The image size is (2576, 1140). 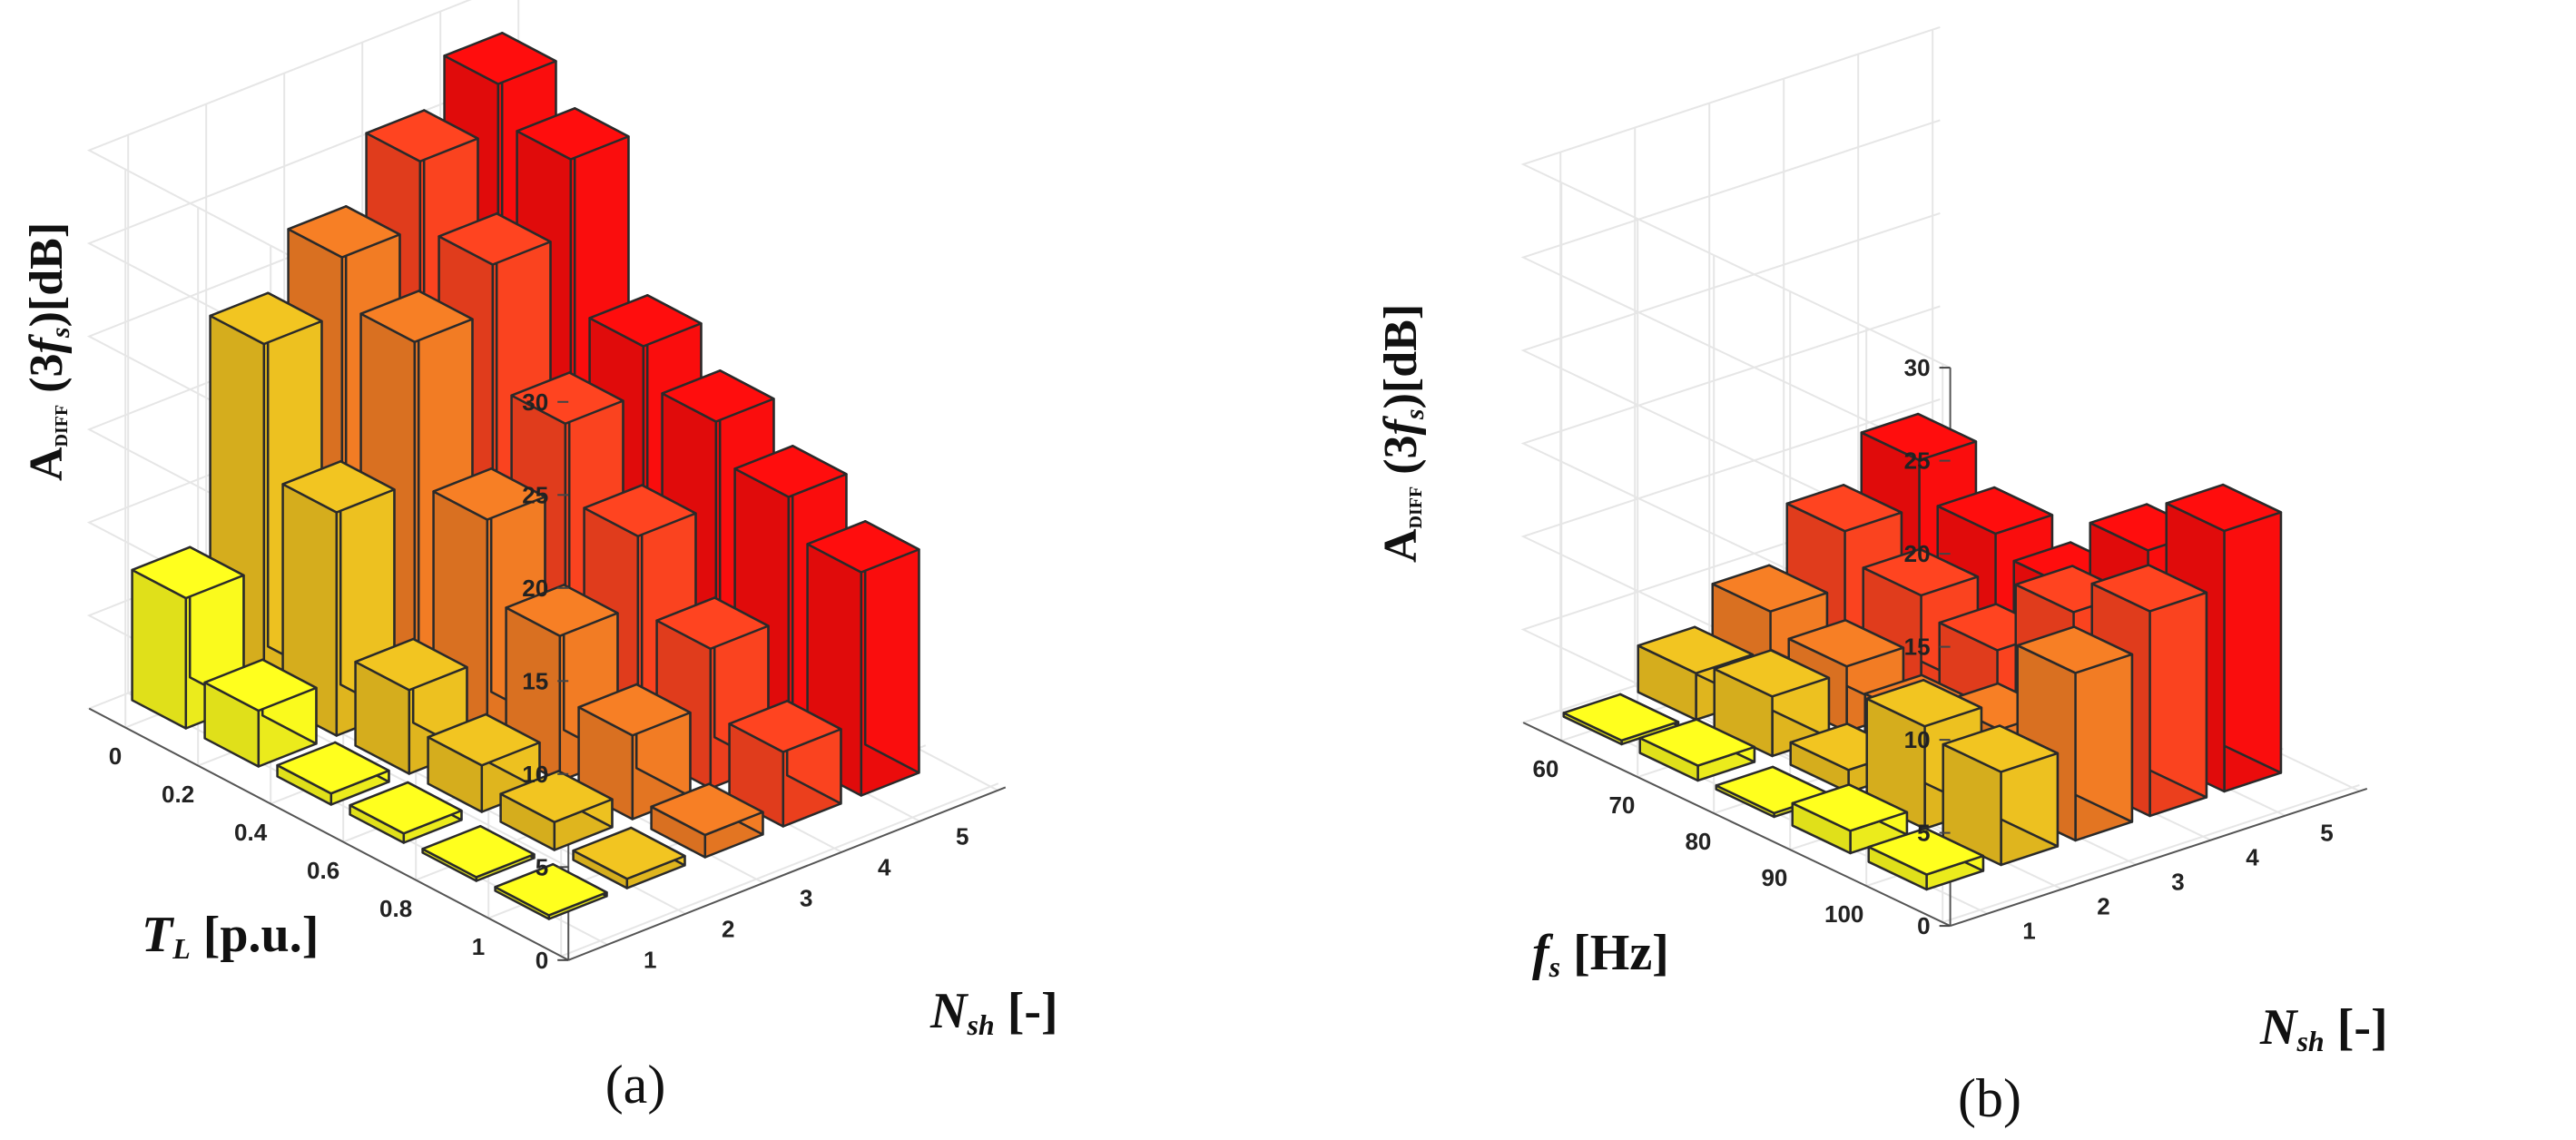 I want to click on panel-a-z-tick-label: 15, so click(x=535, y=681).